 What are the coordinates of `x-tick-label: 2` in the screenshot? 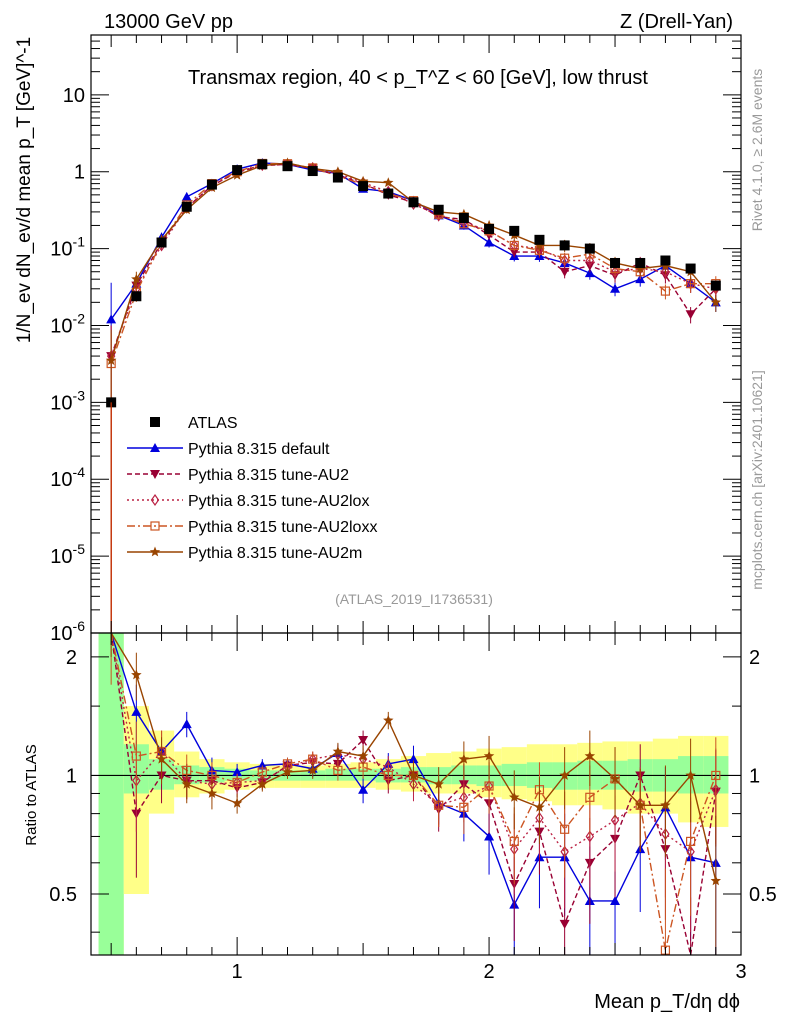 It's located at (488, 972).